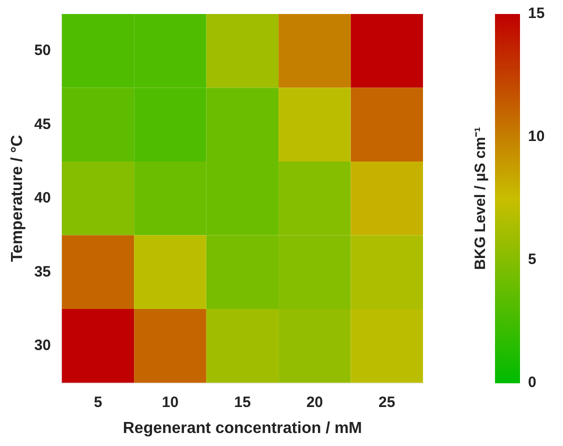  What do you see at coordinates (170, 402) in the screenshot?
I see `x-tick-label: 10` at bounding box center [170, 402].